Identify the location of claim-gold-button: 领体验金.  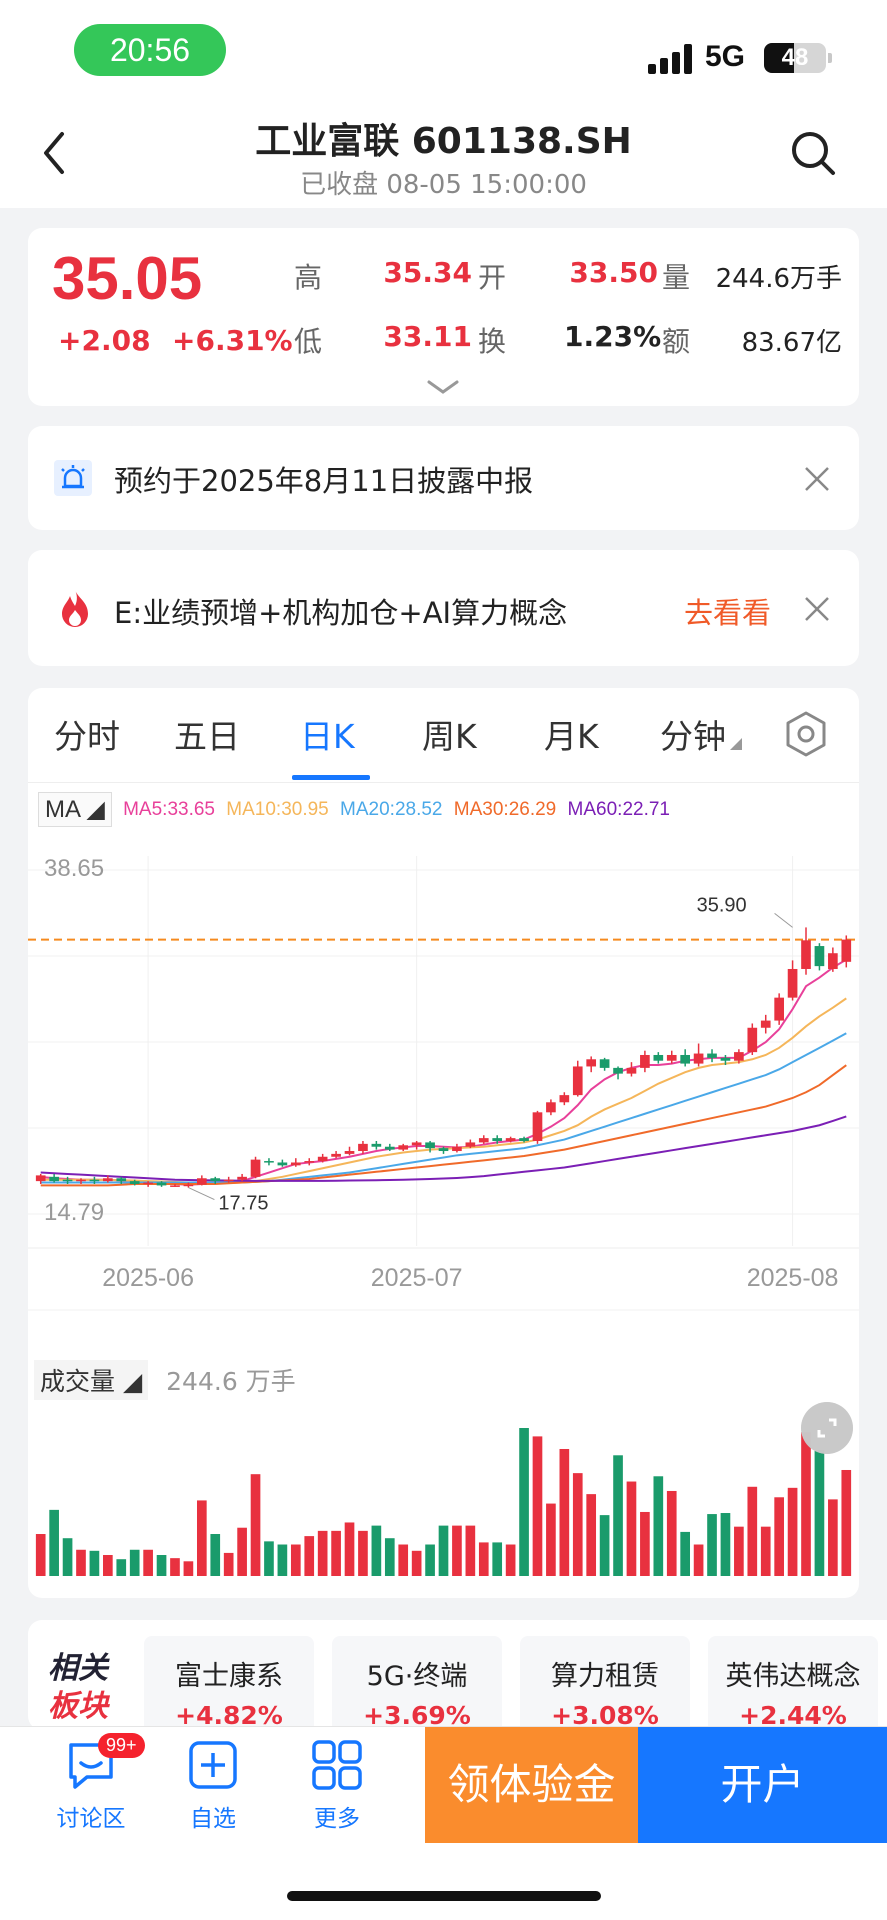
(531, 1785).